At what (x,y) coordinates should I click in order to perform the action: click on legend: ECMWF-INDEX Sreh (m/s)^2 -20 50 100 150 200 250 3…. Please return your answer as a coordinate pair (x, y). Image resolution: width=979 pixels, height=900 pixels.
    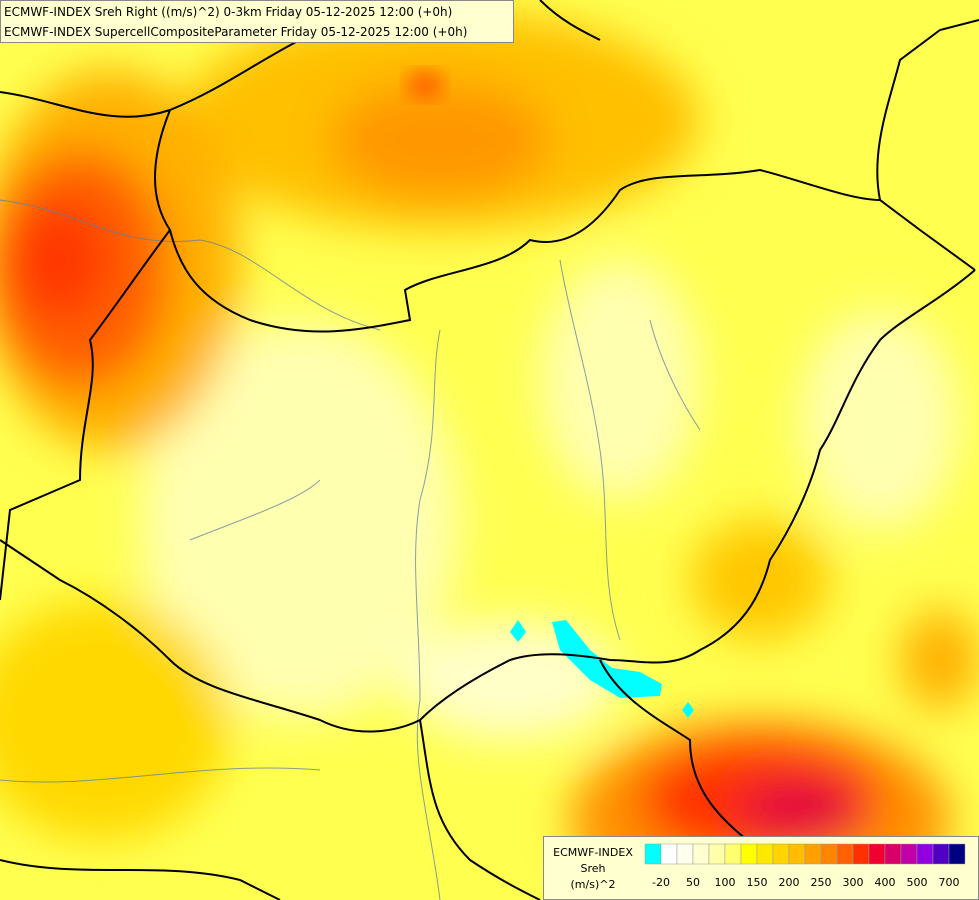
    Looking at the image, I should click on (761, 868).